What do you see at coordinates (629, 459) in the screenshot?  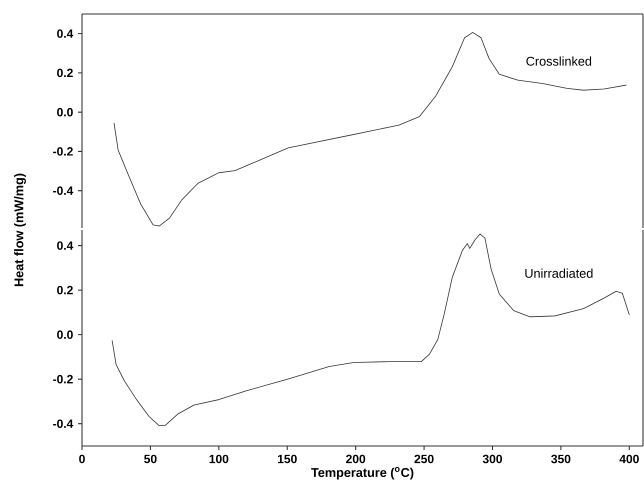 I see `x-tick-label: 400` at bounding box center [629, 459].